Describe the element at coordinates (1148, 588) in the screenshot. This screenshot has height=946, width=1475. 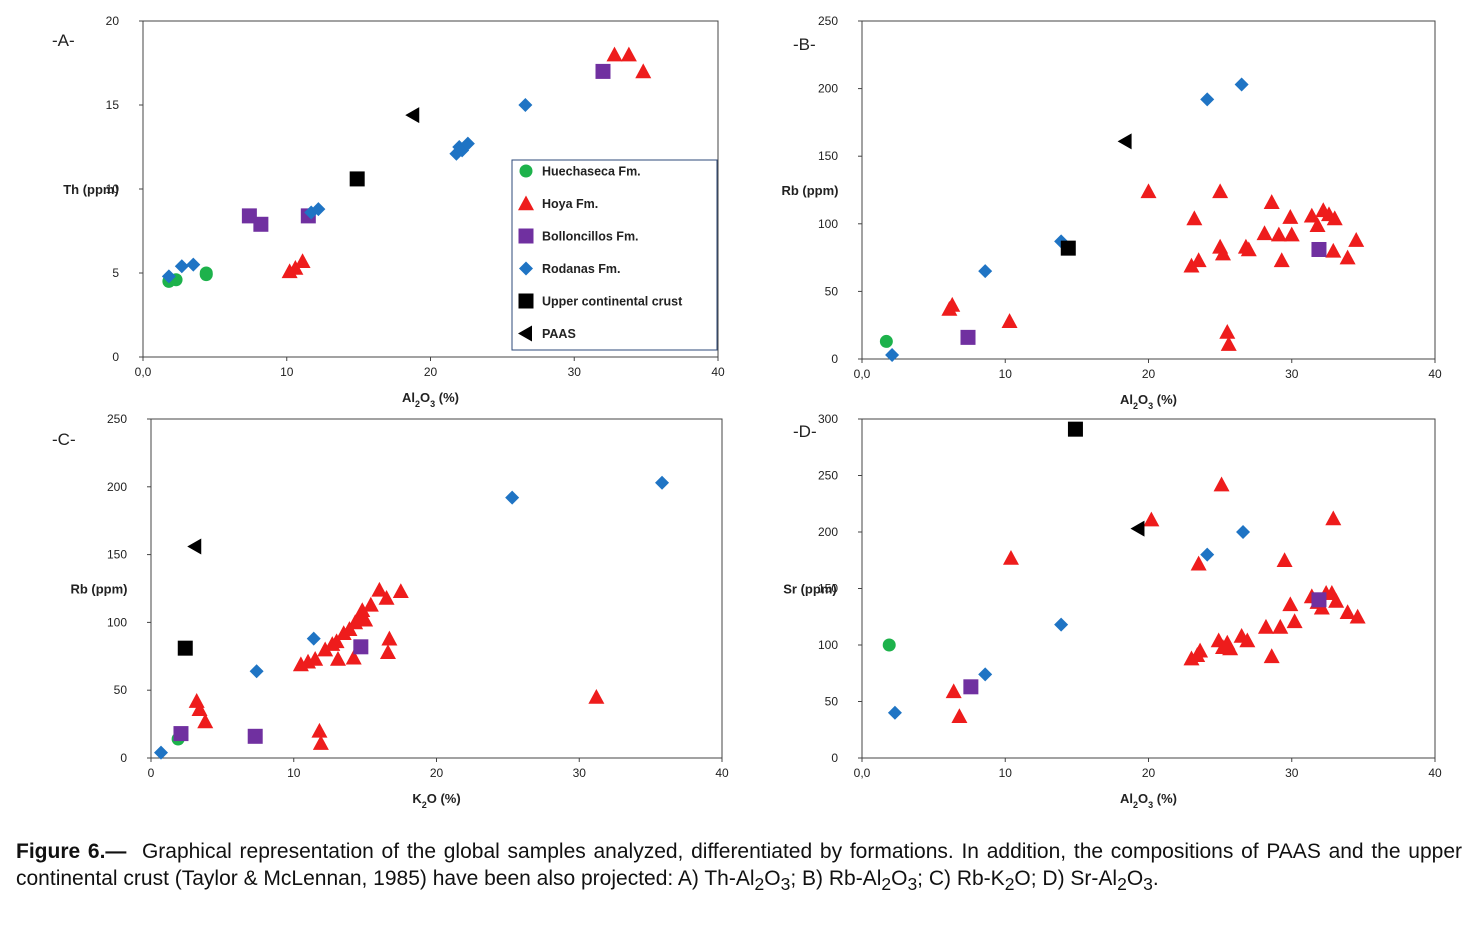
I see `plot-frame` at that location.